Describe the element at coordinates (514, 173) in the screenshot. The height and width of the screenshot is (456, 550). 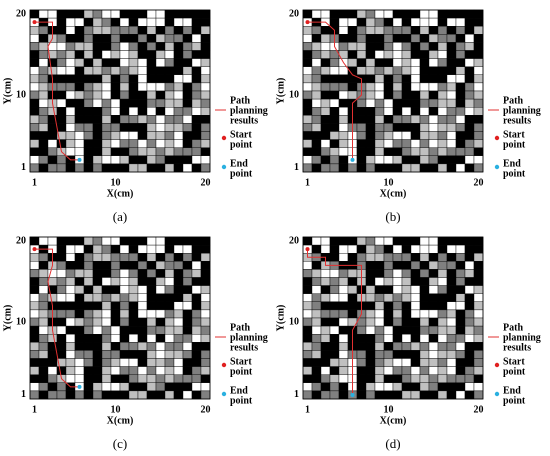
I see `legend-label: point` at that location.